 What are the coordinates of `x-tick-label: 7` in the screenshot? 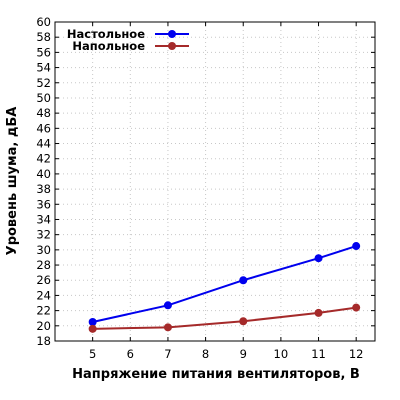 It's located at (167, 354).